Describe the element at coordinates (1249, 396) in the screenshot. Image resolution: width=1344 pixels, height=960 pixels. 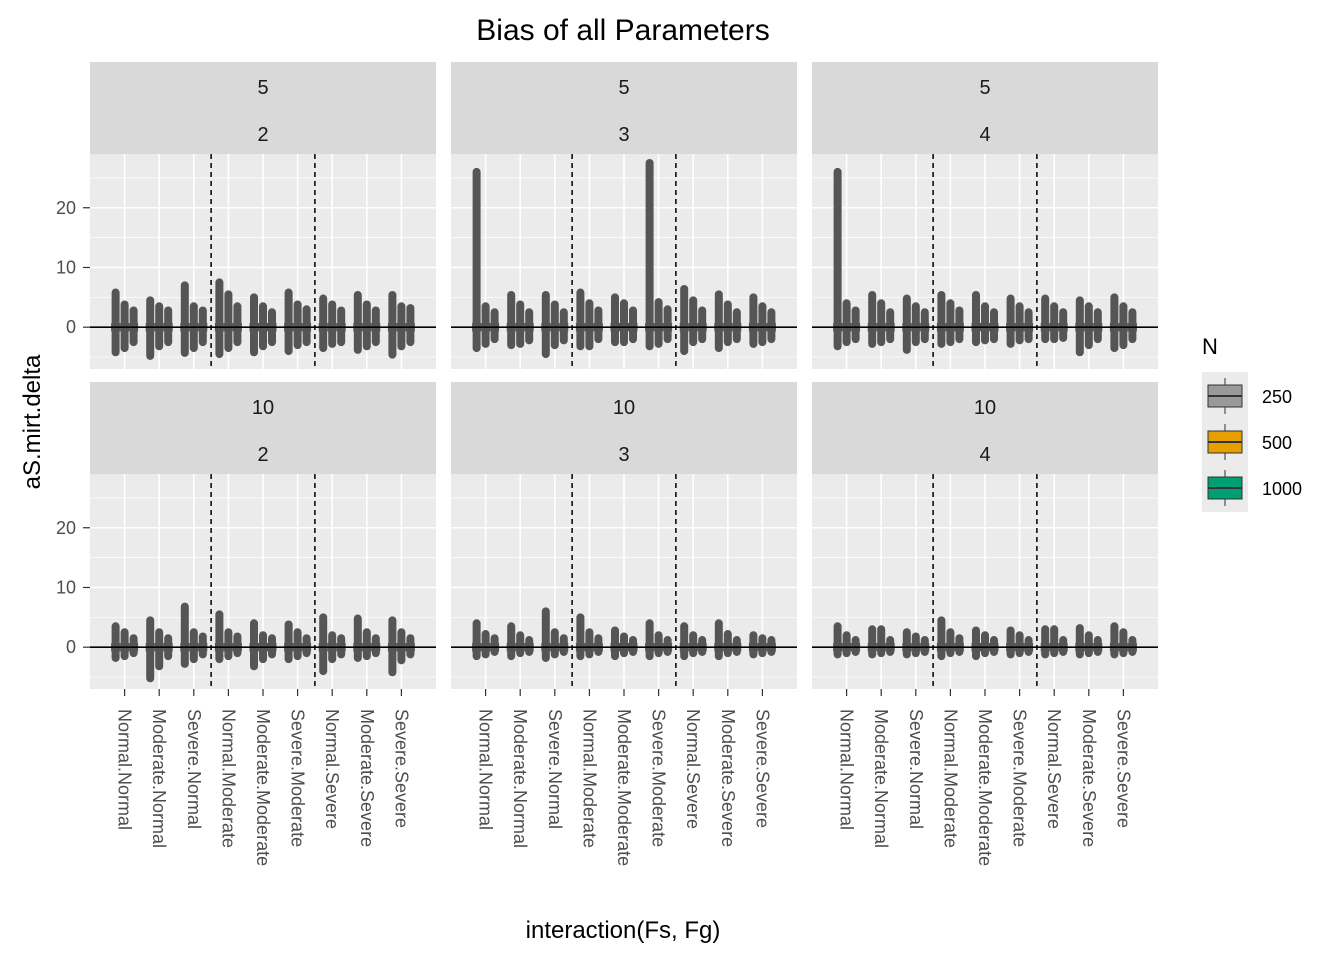
I see `legend-entry: 250` at that location.